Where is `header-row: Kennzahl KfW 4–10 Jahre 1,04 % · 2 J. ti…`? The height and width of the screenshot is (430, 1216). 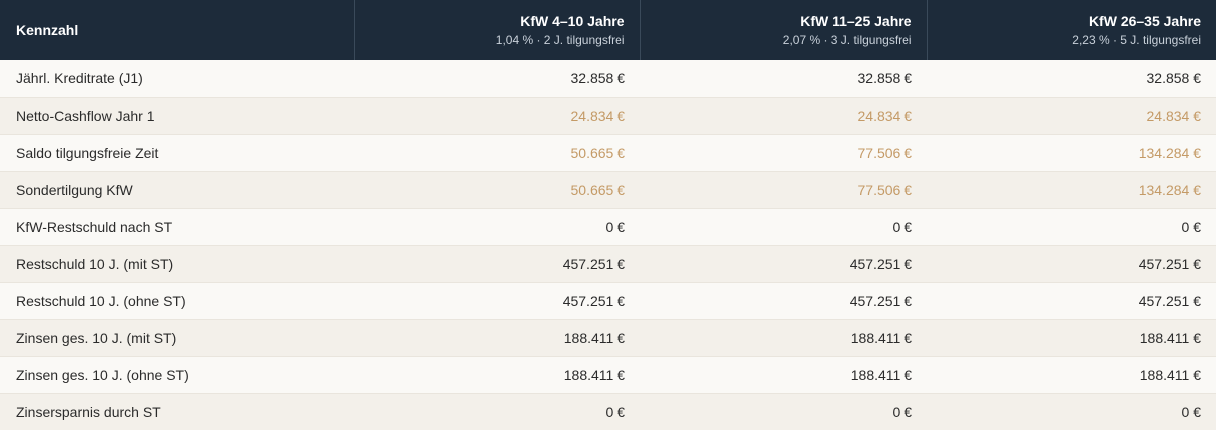 header-row: Kennzahl KfW 4–10 Jahre 1,04 % · 2 J. ti… is located at coordinates (608, 30).